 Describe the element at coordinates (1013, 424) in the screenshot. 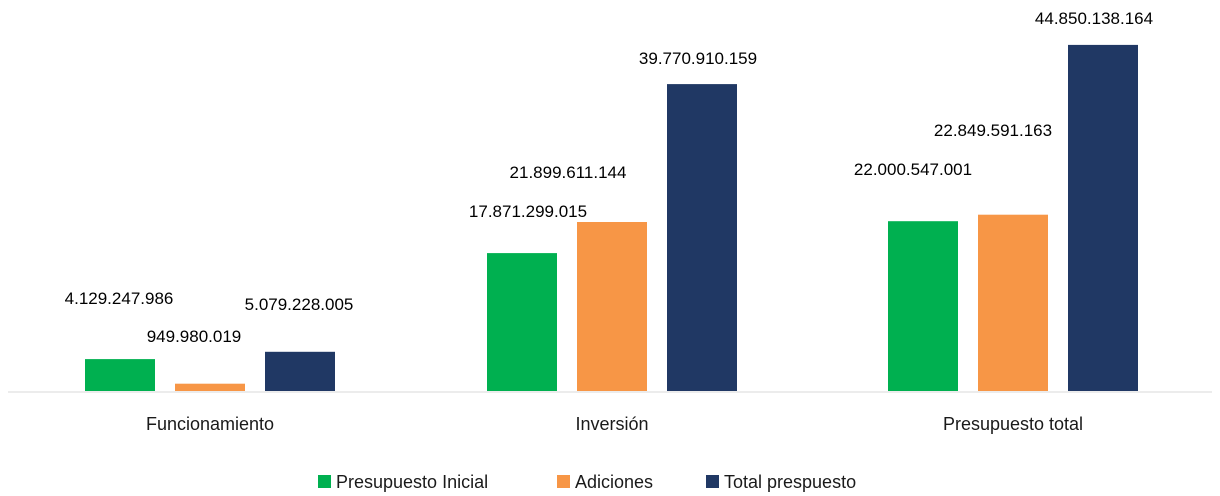

I see `category-label-3: Presupuesto total` at that location.